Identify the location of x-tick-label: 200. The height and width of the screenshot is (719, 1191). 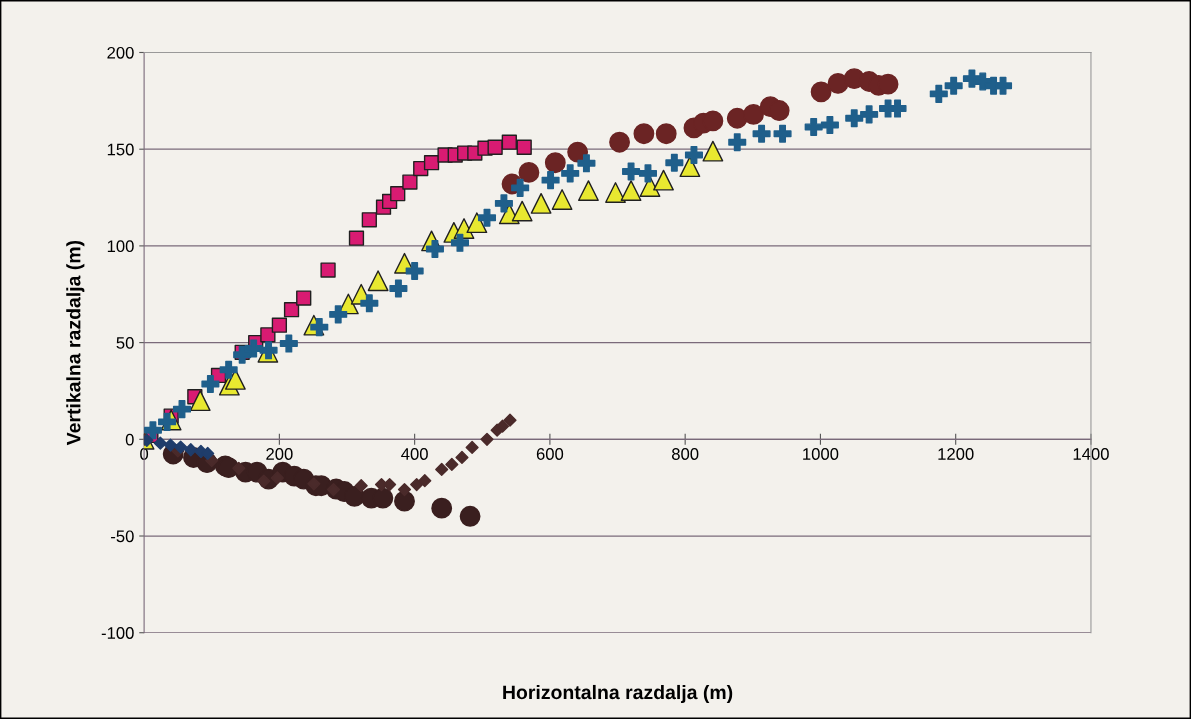
(279, 454).